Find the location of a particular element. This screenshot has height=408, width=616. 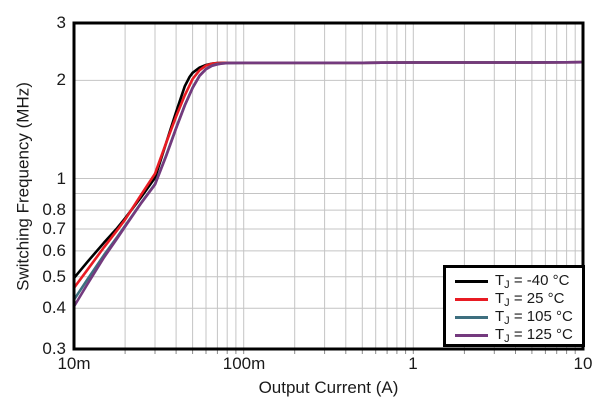

legend-label: TJ = 105 °C is located at coordinates (534, 317).